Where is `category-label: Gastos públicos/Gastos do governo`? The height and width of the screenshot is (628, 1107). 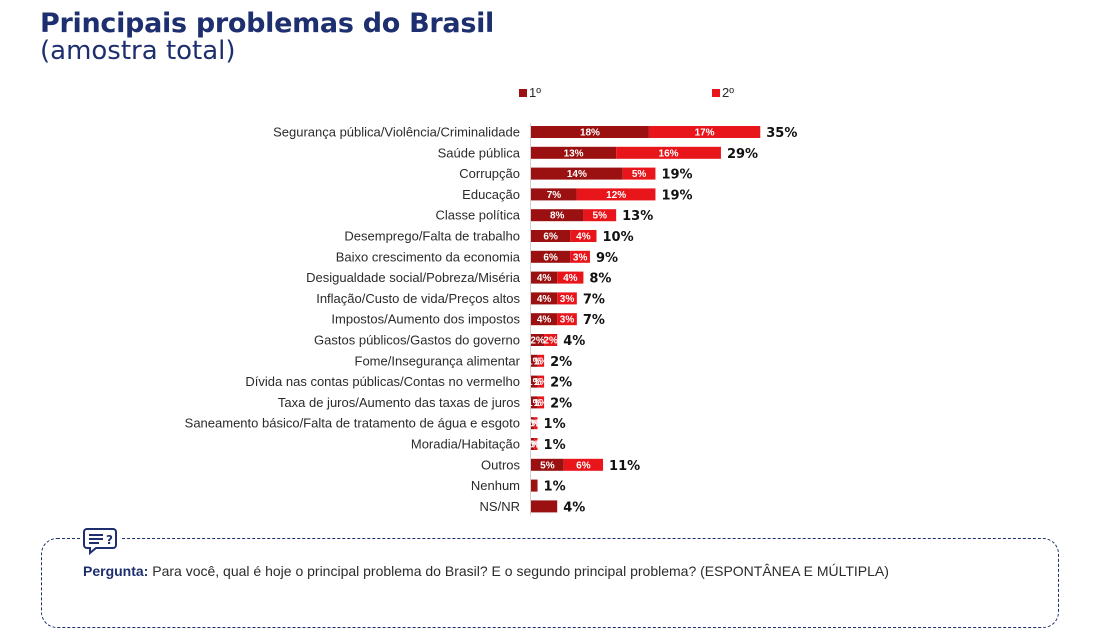
category-label: Gastos públicos/Gastos do governo is located at coordinates (417, 340).